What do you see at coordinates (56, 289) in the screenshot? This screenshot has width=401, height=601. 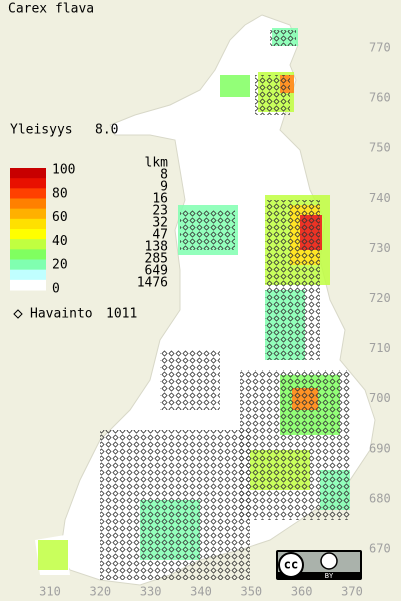 I see `scale-label: 0` at bounding box center [56, 289].